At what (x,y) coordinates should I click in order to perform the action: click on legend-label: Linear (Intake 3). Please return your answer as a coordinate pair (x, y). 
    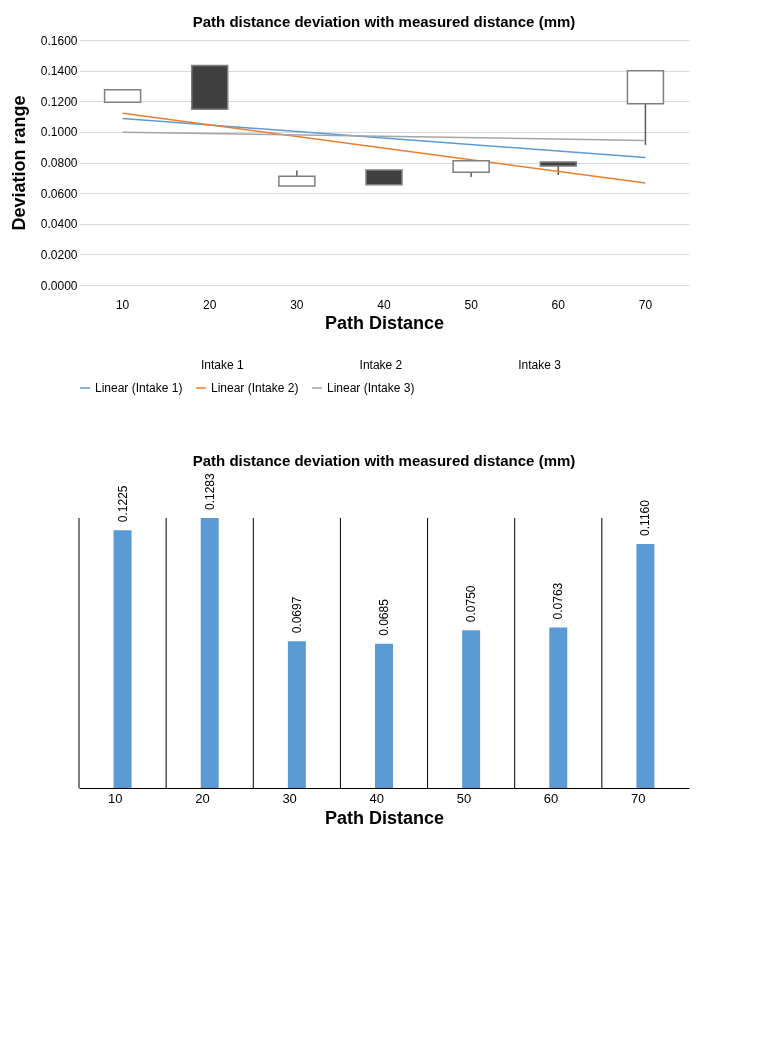
    Looking at the image, I should click on (371, 388).